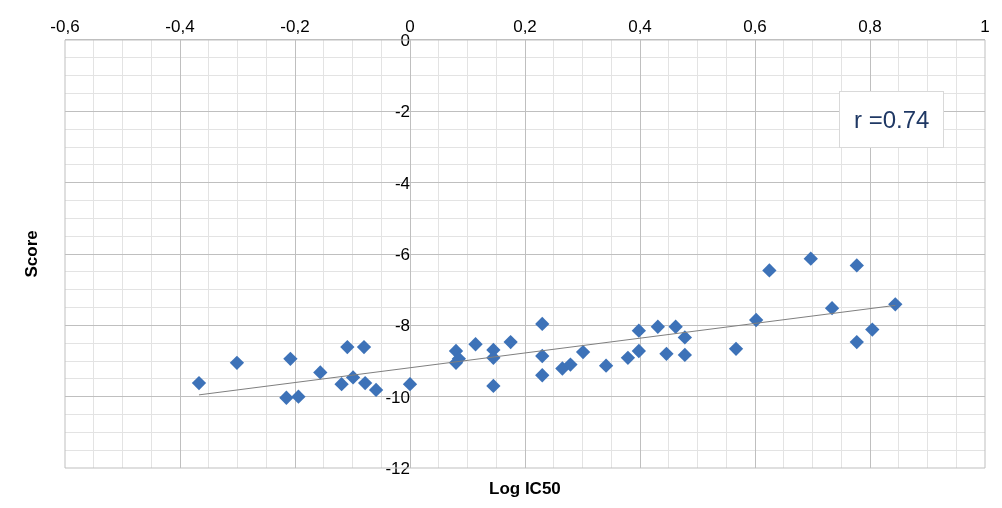 This screenshot has width=1002, height=508. What do you see at coordinates (525, 488) in the screenshot?
I see `x-axis-title: Log IC50` at bounding box center [525, 488].